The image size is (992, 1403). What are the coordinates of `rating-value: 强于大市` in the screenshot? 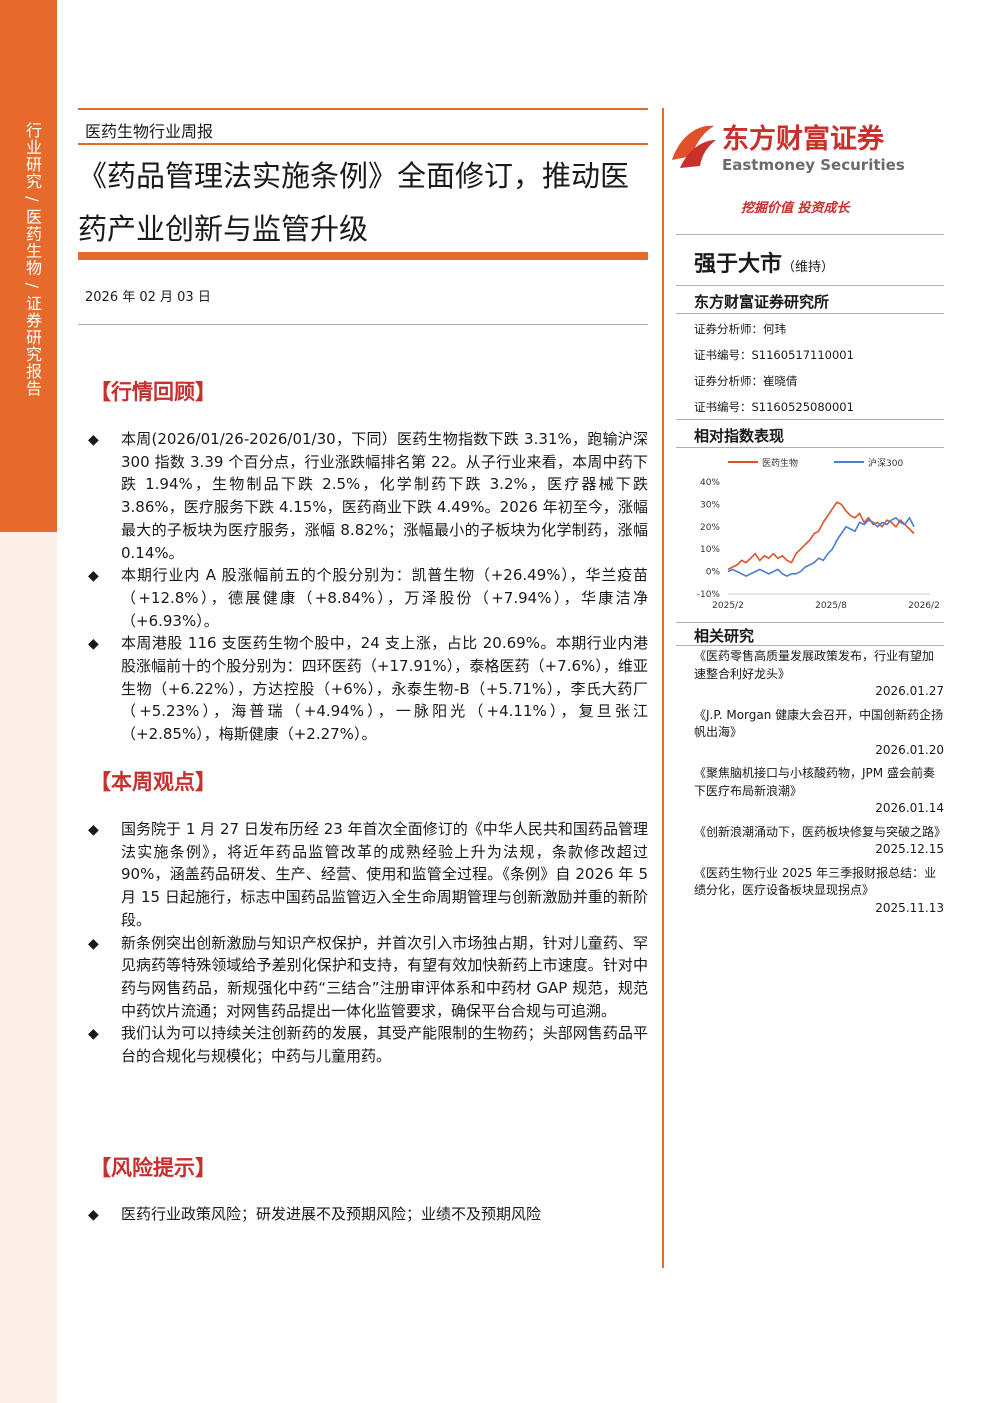 It's located at (738, 264).